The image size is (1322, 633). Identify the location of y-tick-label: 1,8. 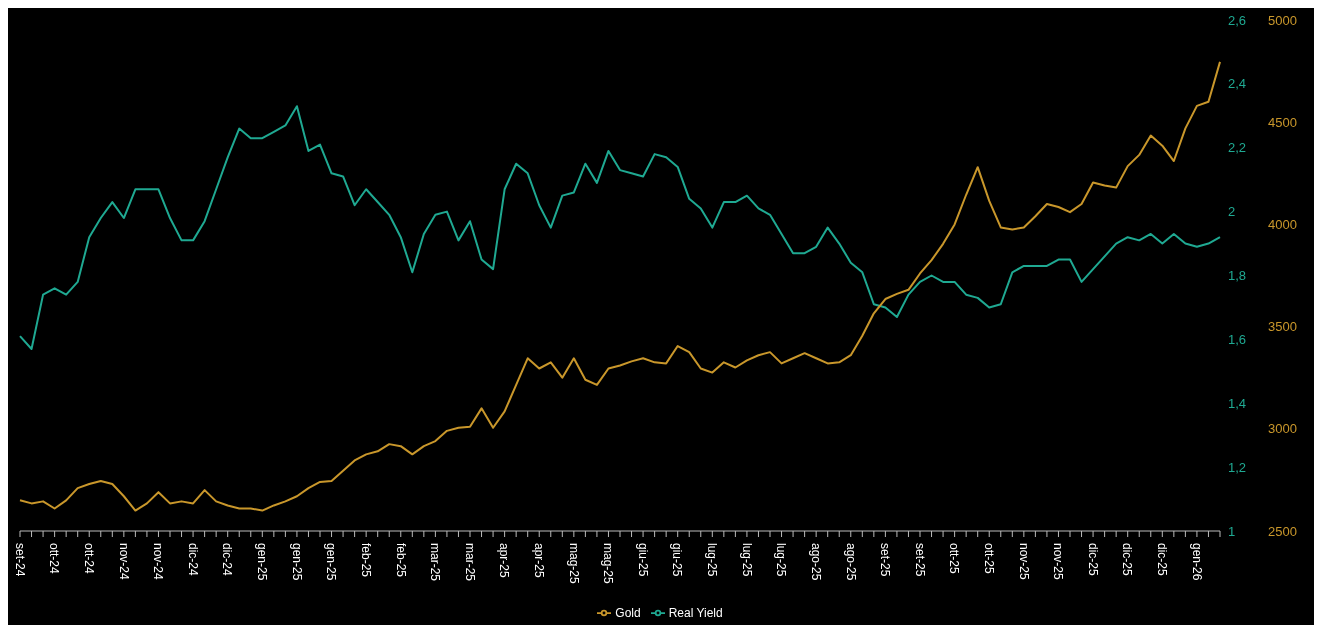
(1237, 276).